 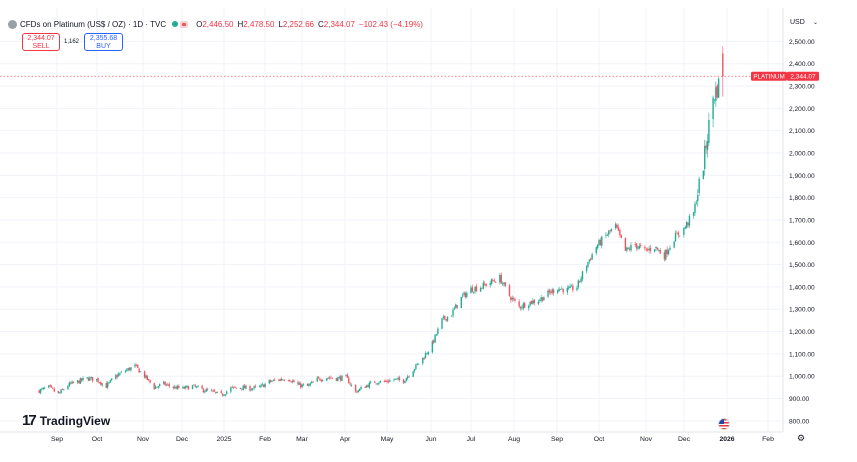 What do you see at coordinates (816, 23) in the screenshot?
I see `chevron-down-icon: ⌄` at bounding box center [816, 23].